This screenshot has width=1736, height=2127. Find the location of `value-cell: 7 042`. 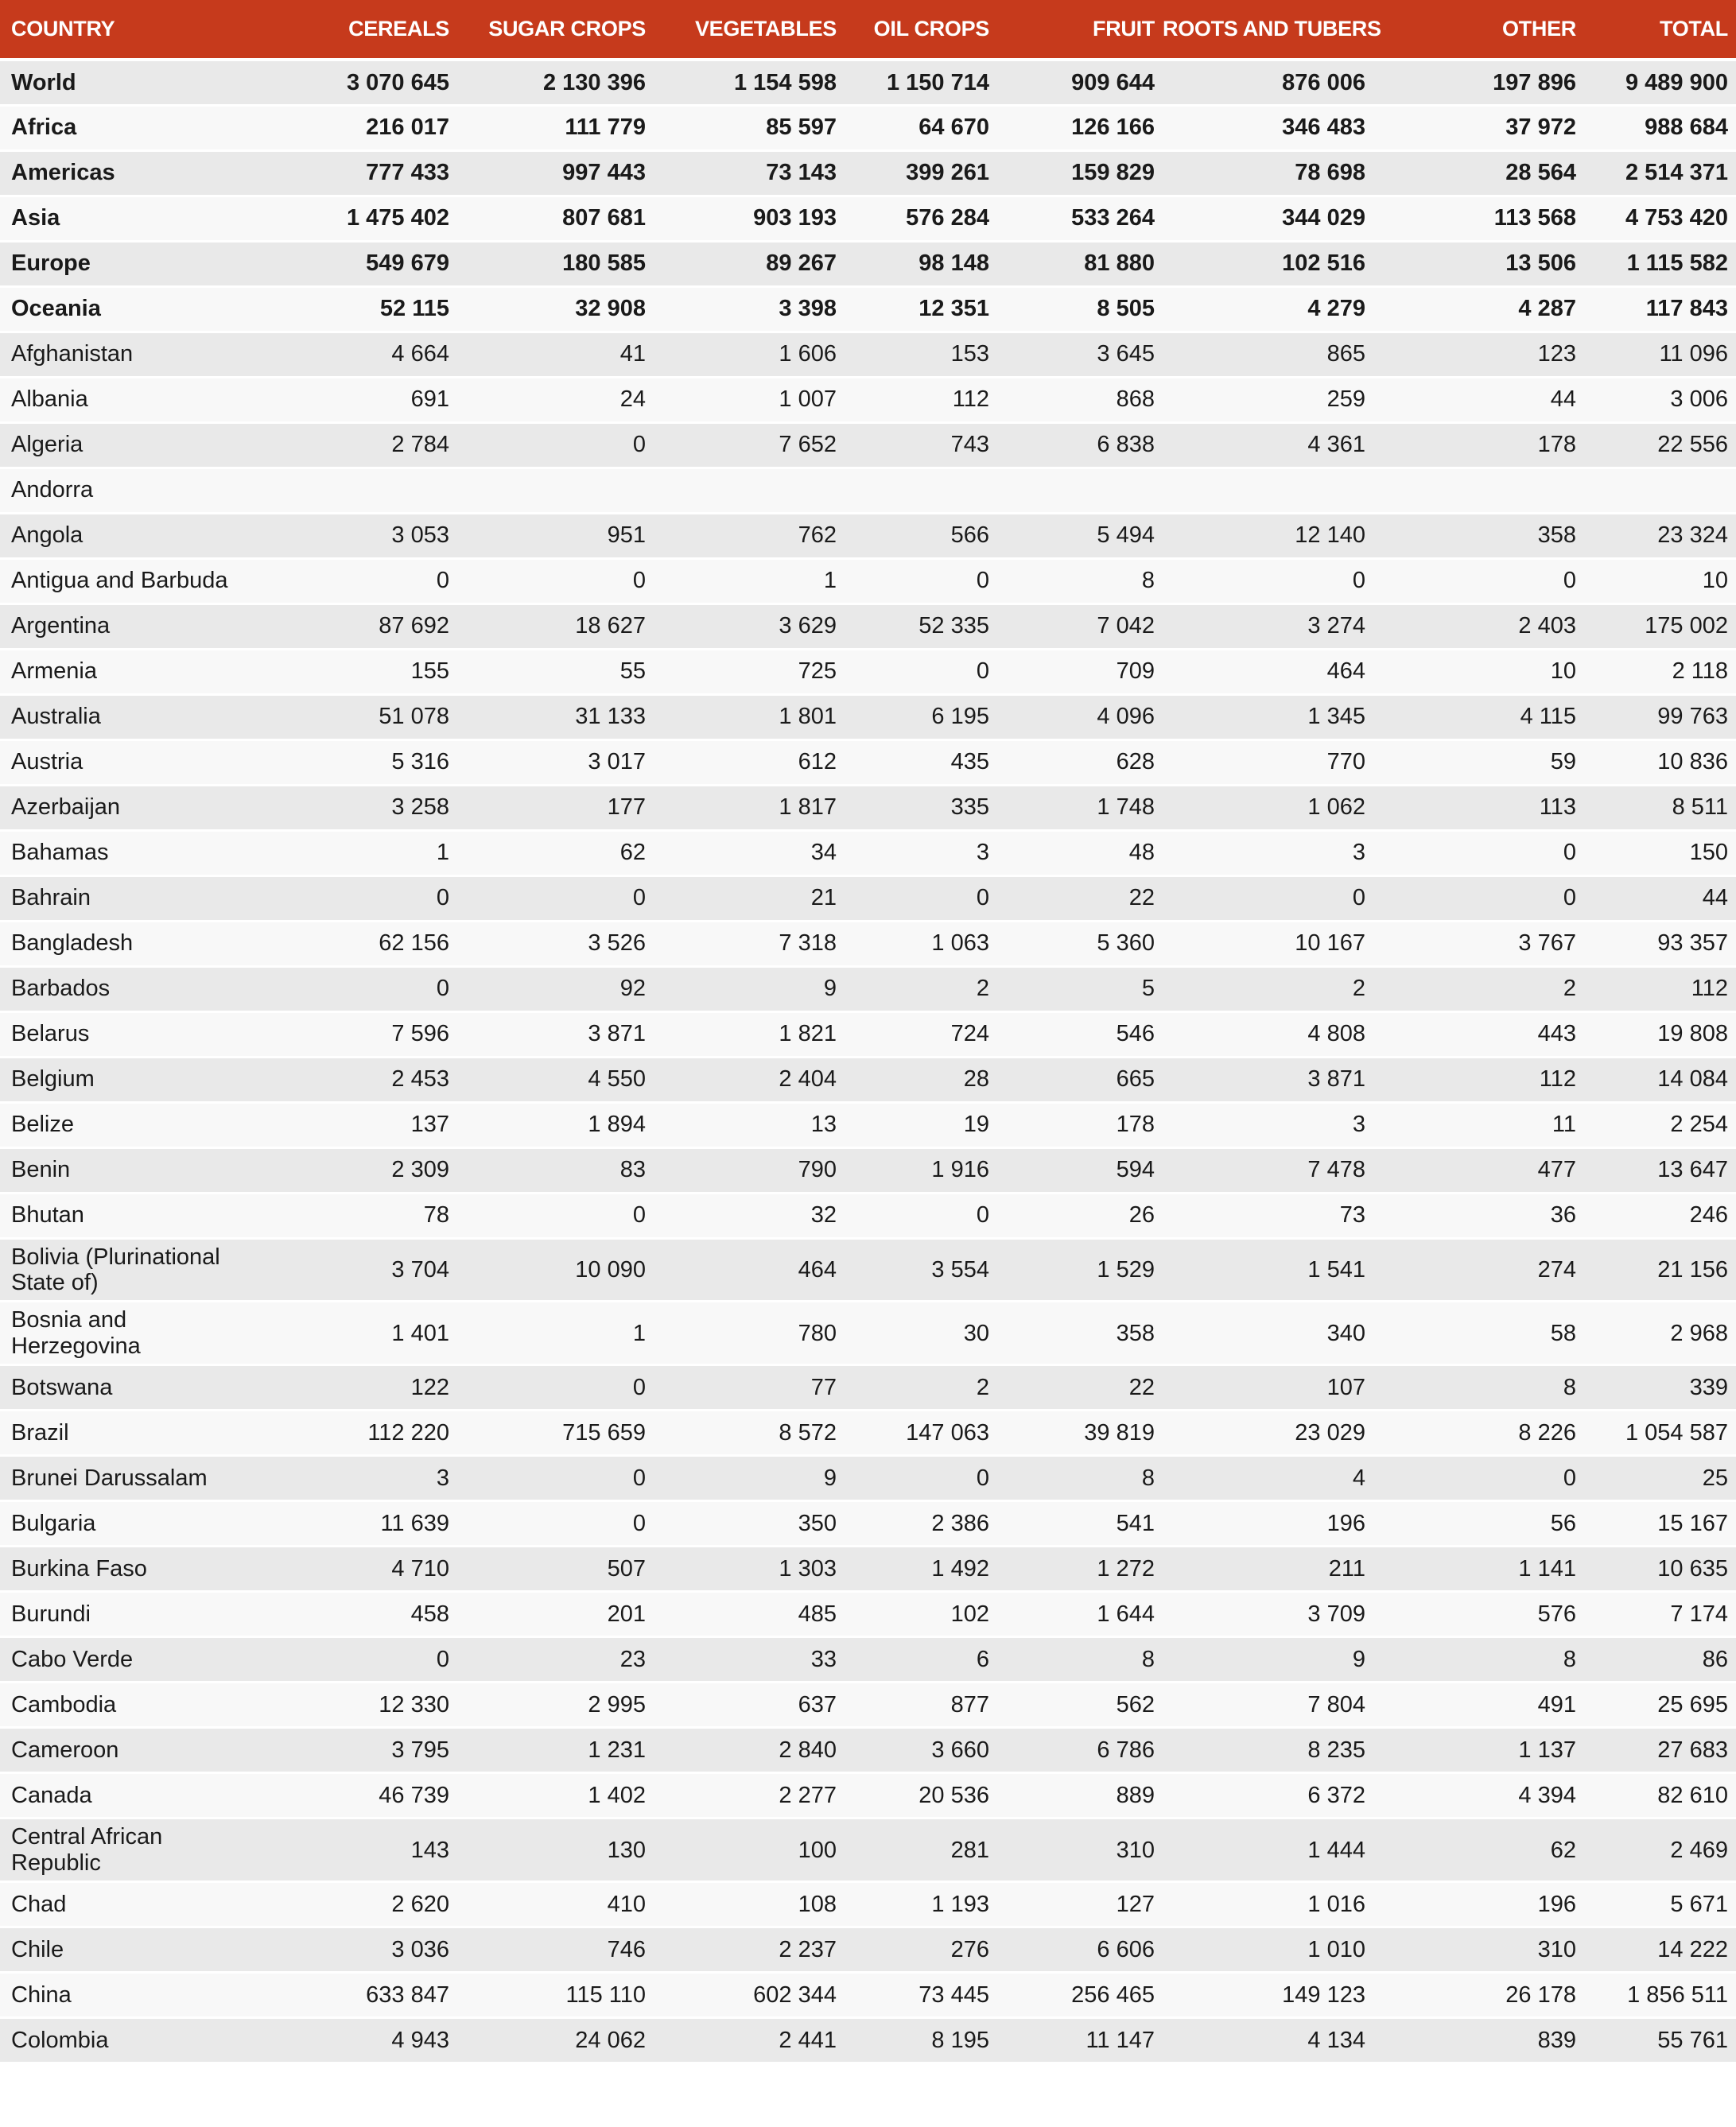

value-cell: 7 042 is located at coordinates (1080, 627).